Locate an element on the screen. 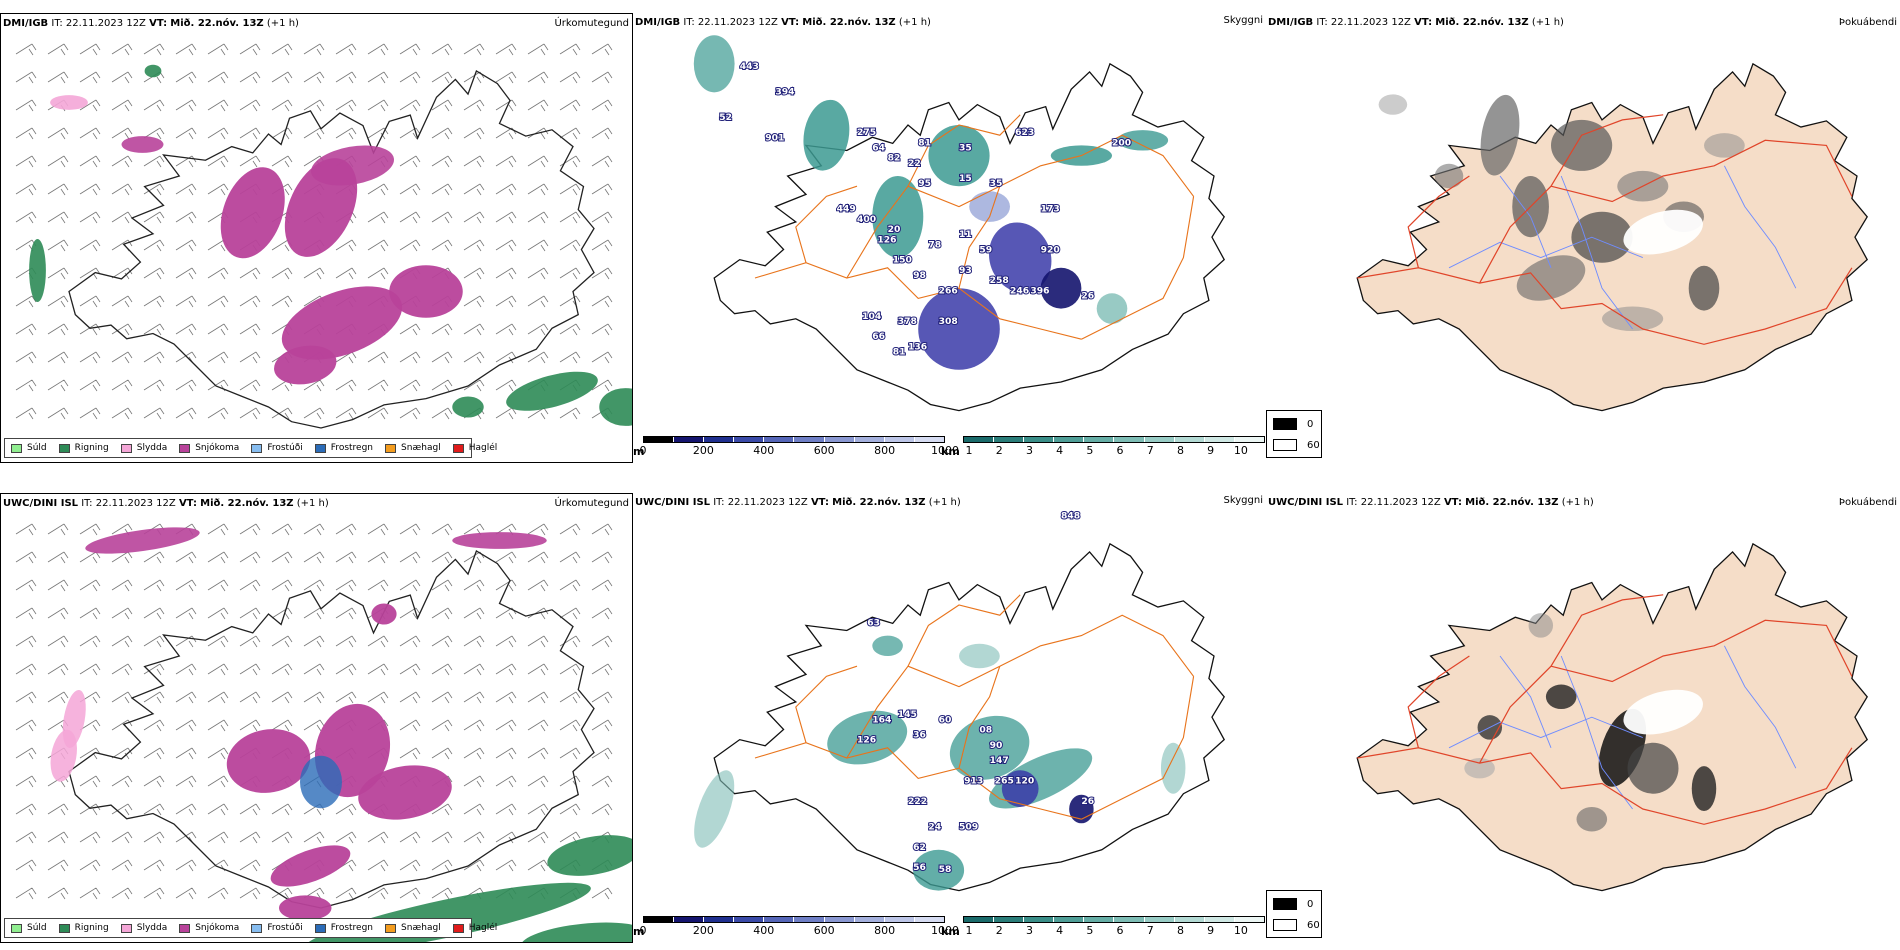 The width and height of the screenshot is (1900, 950). visibility-value: 901 is located at coordinates (774, 137).